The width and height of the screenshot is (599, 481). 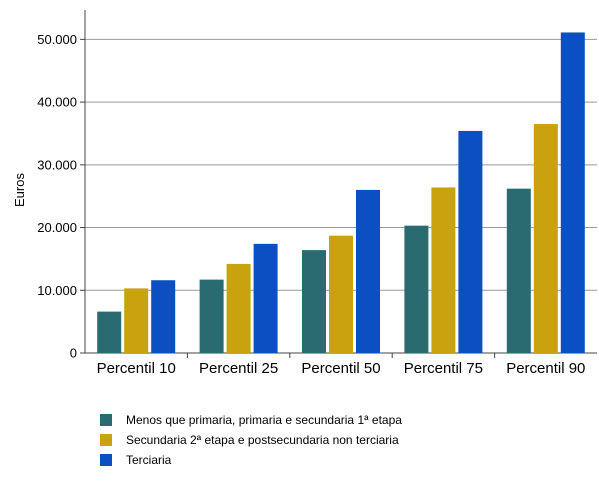 What do you see at coordinates (149, 460) in the screenshot?
I see `legend-label-series-3: Terciaria` at bounding box center [149, 460].